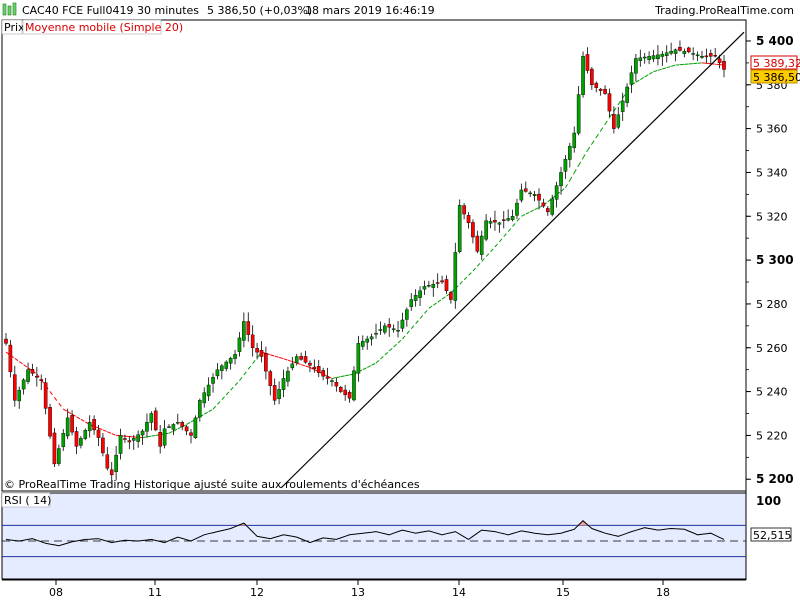 Image resolution: width=800 pixels, height=600 pixels. I want to click on legend-ma: Moyenne mobile (Simple 20), so click(104, 27).